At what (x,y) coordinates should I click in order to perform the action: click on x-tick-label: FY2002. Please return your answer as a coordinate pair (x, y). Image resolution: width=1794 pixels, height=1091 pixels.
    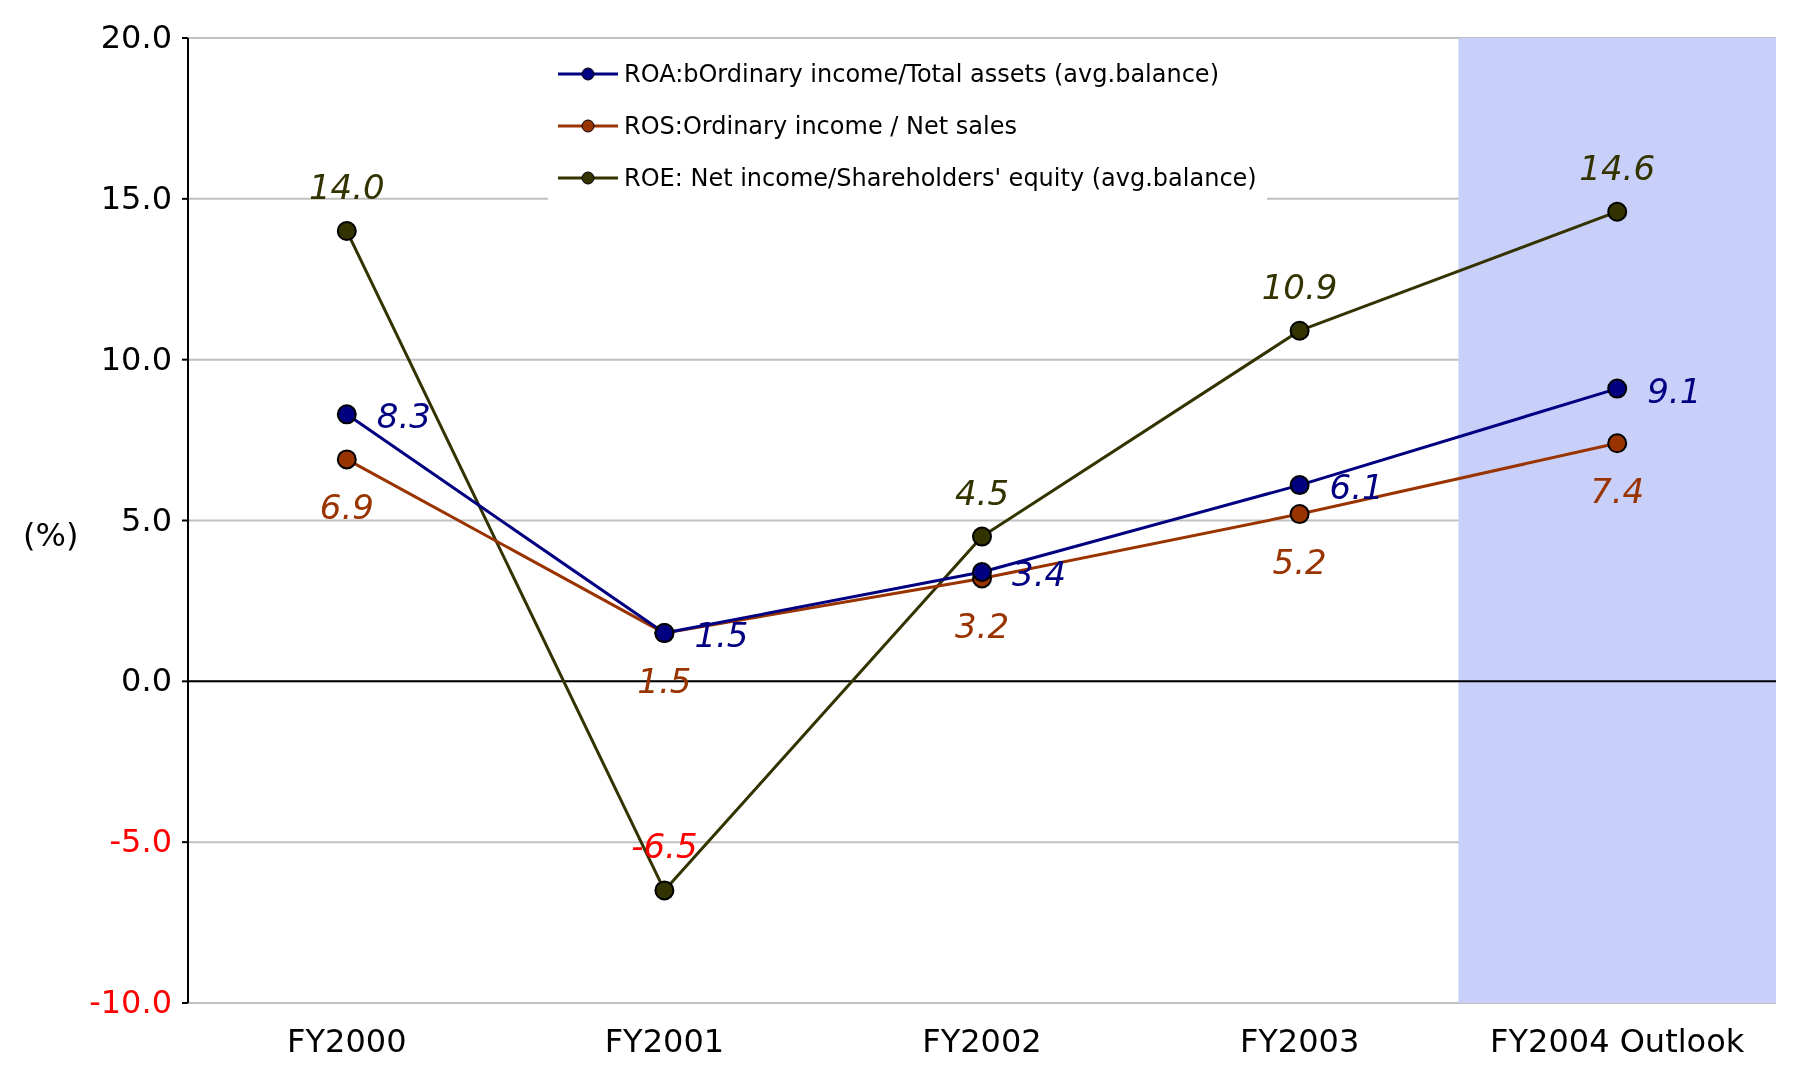
    Looking at the image, I should click on (982, 1040).